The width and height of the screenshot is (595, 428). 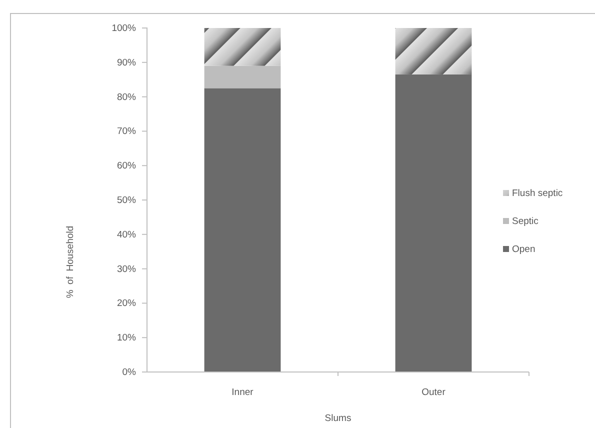 I want to click on x-tick-label: Outer, so click(x=434, y=392).